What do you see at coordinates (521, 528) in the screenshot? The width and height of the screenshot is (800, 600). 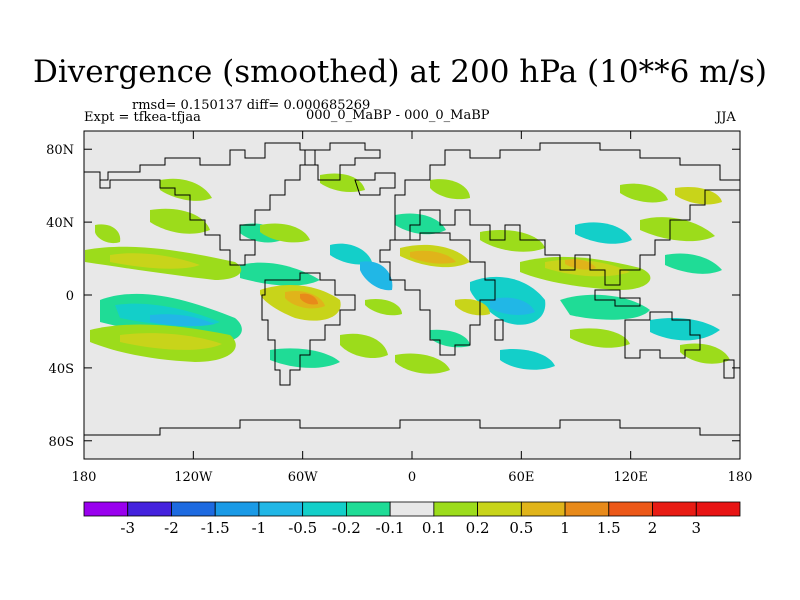 I see `colorbar-tick-label: 0.5` at bounding box center [521, 528].